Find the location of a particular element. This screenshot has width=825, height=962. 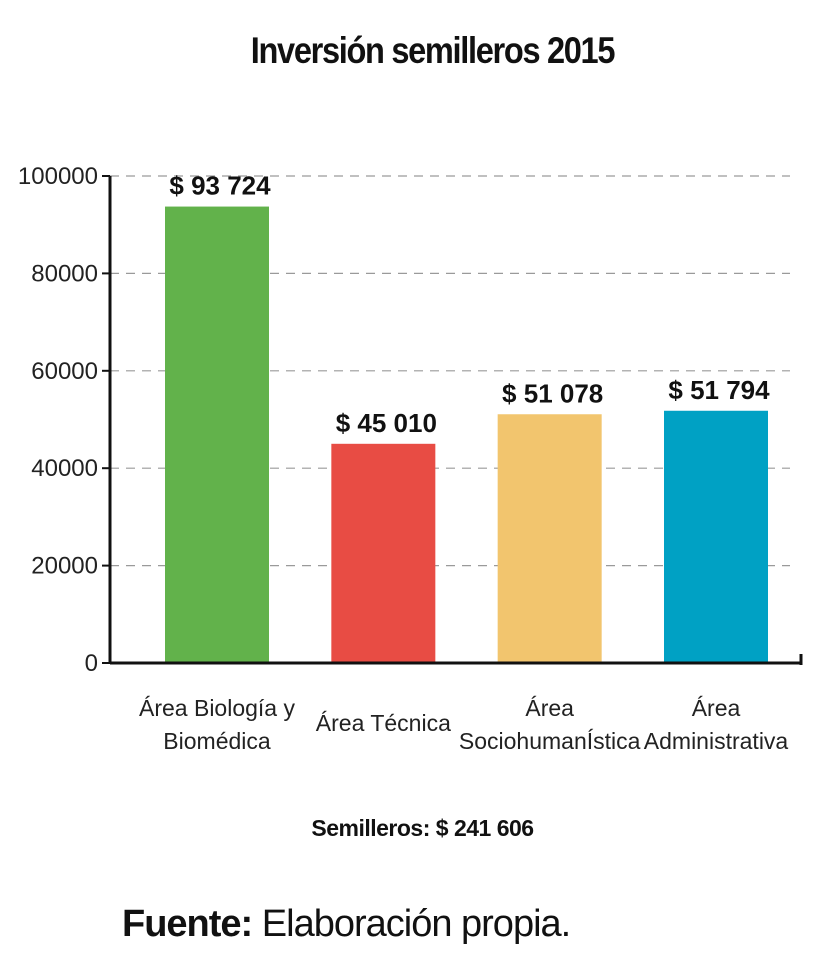

category-label: Área Biología y is located at coordinates (217, 708).